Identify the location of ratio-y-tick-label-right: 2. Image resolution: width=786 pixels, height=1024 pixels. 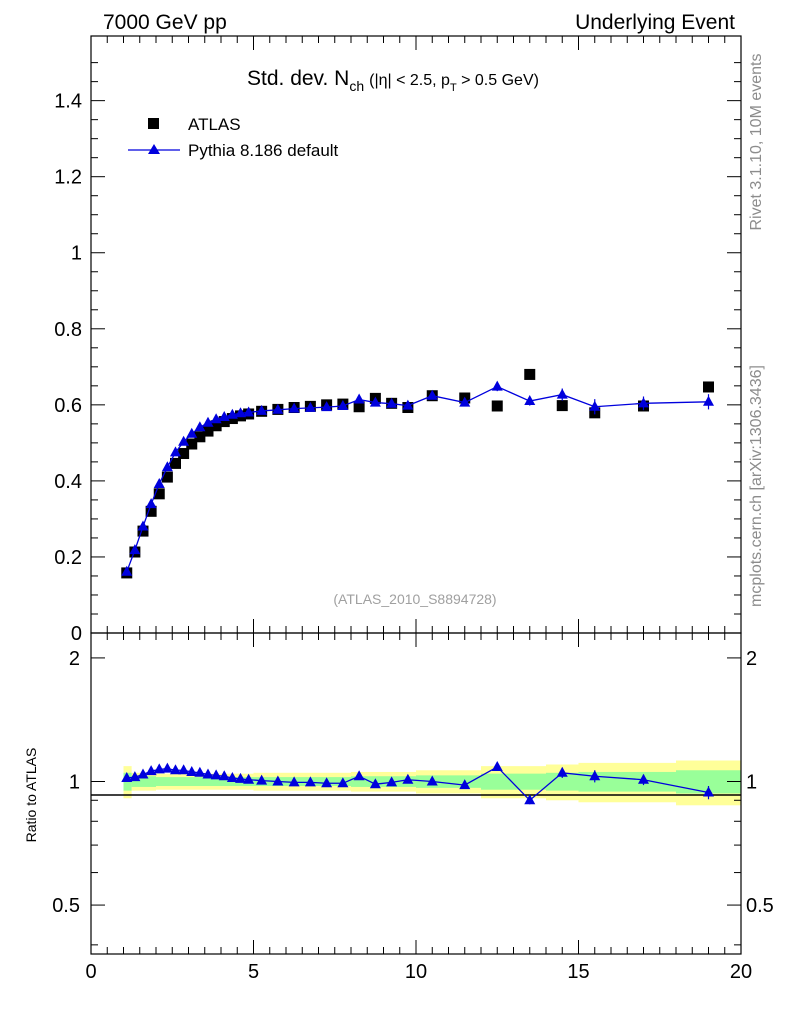
(751, 659).